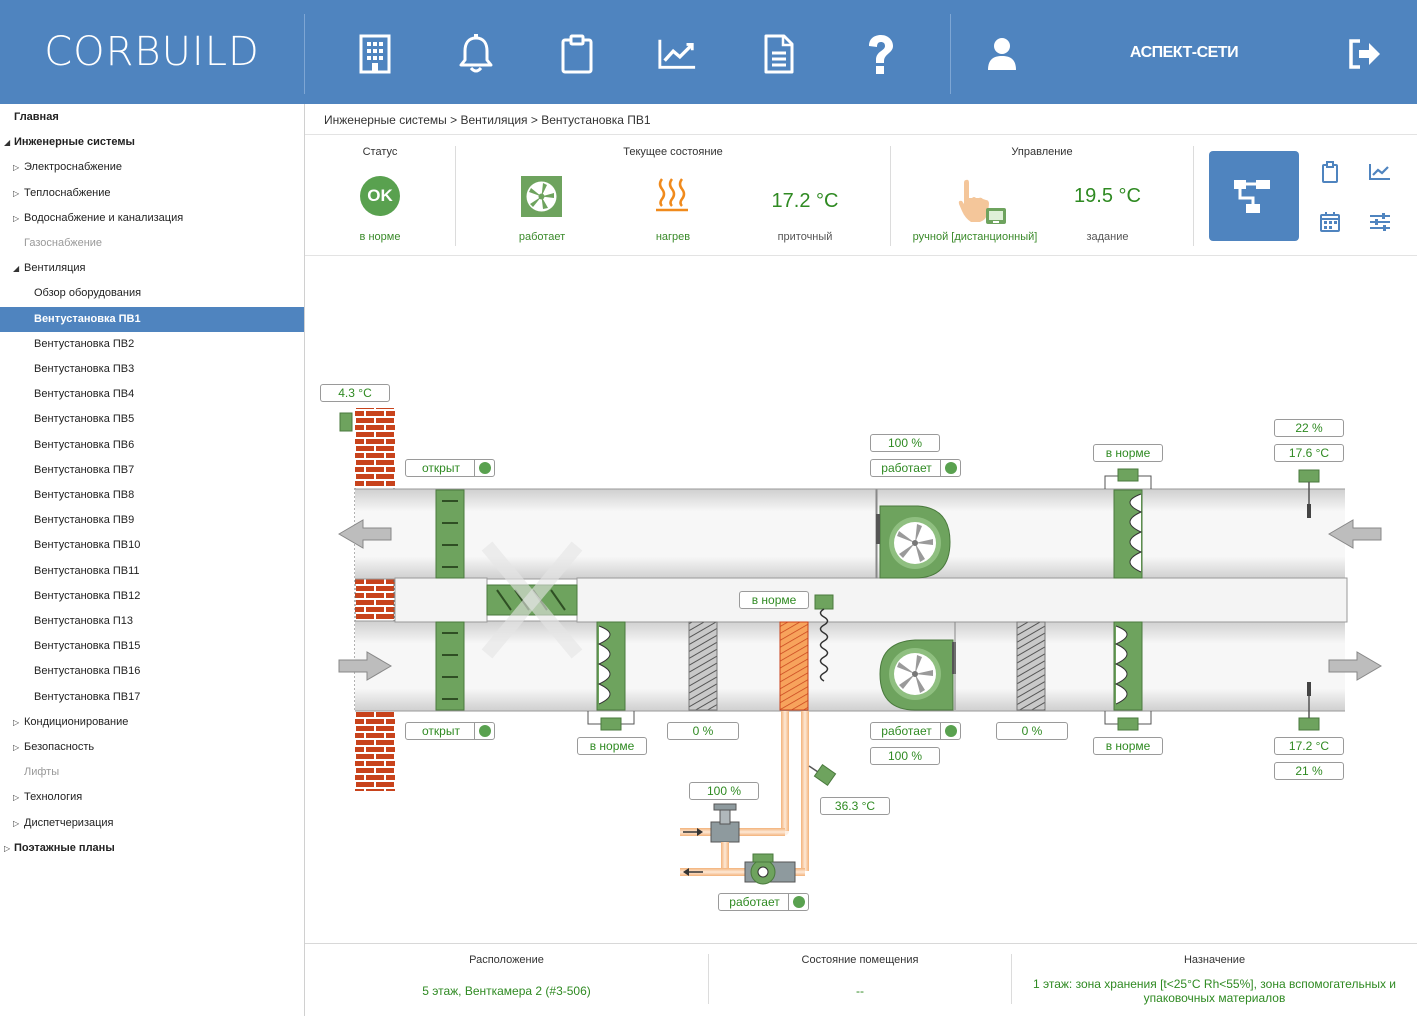 The image size is (1417, 1016). Describe the element at coordinates (152, 167) in the screenshot. I see `sidebar-item: ▷ Электроснабжение` at that location.